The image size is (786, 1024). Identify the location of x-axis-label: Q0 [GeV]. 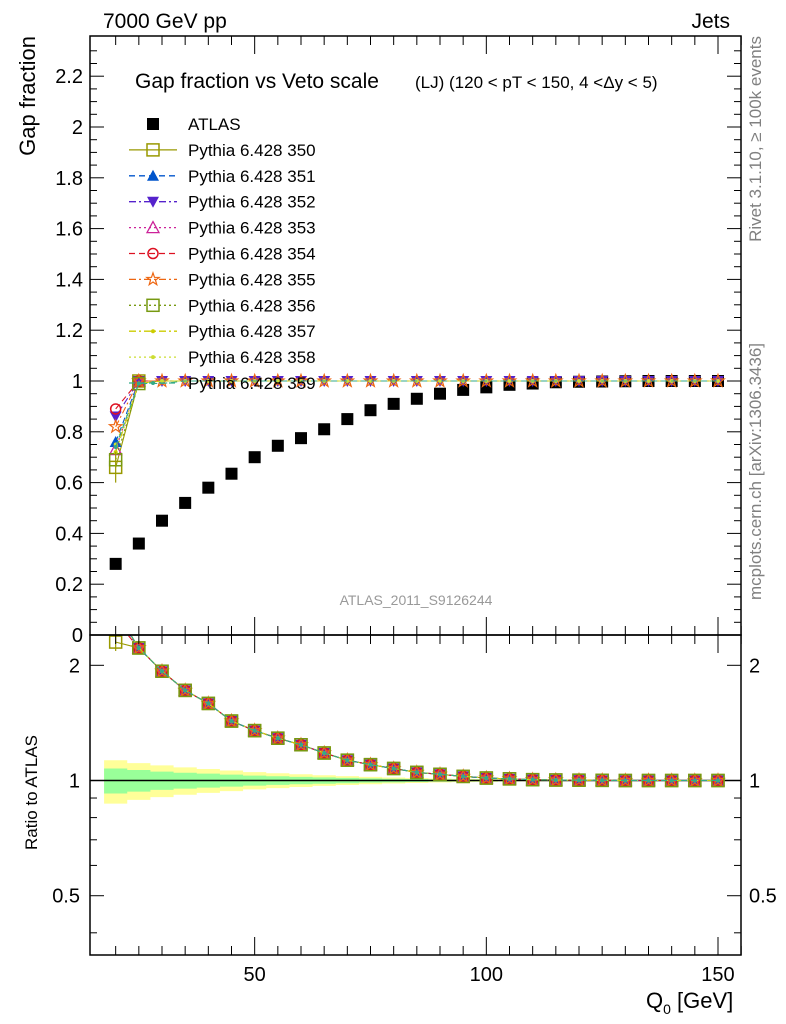
(689, 1002).